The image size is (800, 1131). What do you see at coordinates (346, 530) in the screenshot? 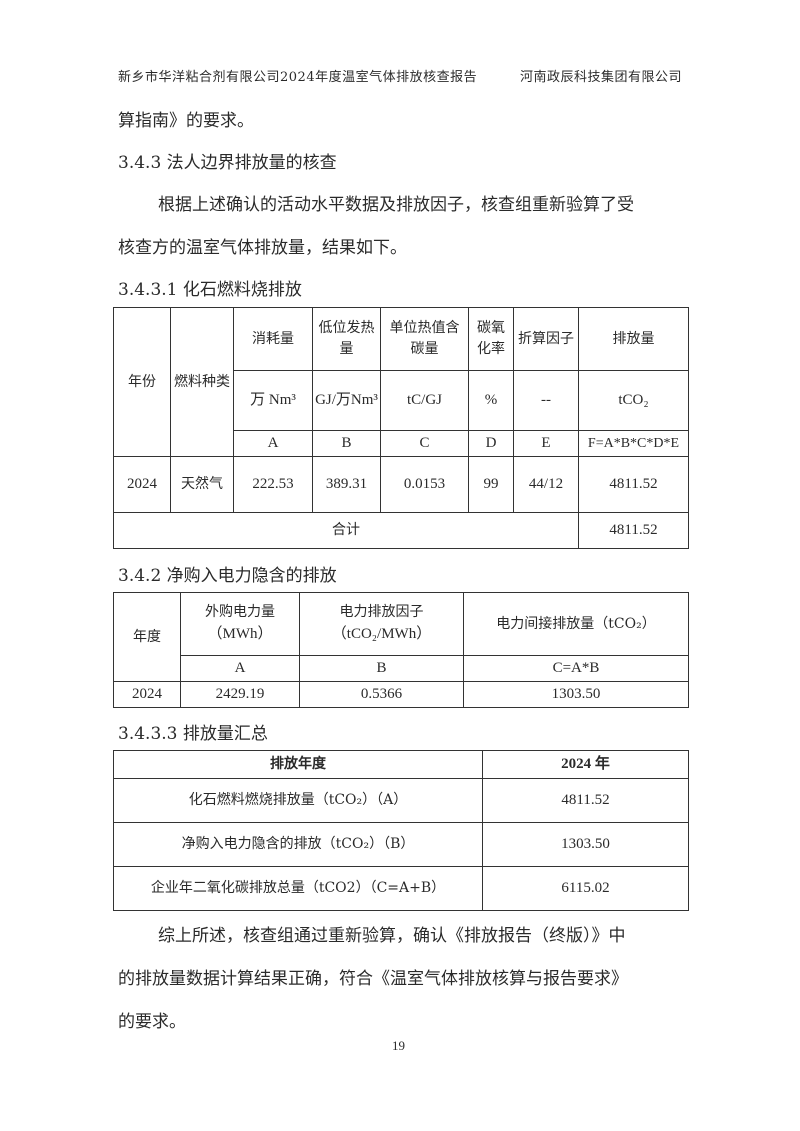
I see `total-label: 合计` at bounding box center [346, 530].